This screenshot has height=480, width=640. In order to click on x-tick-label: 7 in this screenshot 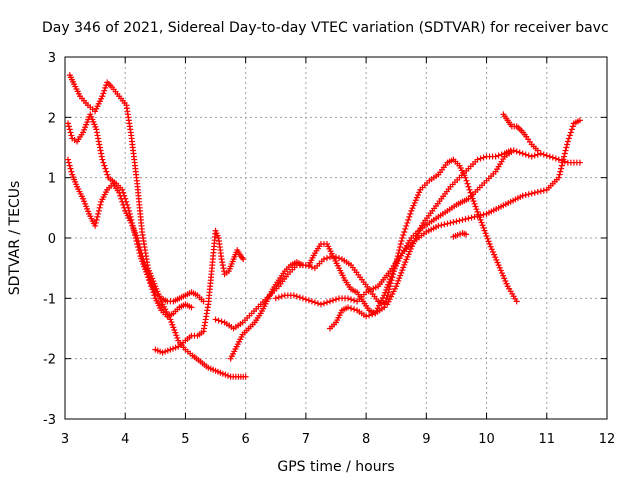, I will do `click(306, 439)`.